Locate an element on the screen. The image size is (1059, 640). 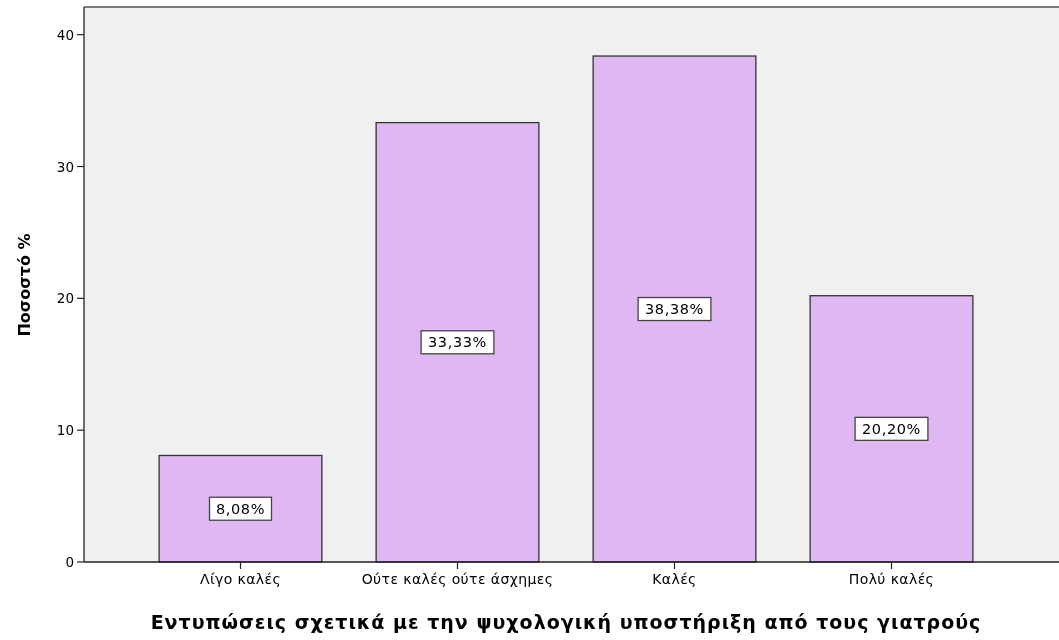
x-tick-label: Λίγο καλές is located at coordinates (240, 579).